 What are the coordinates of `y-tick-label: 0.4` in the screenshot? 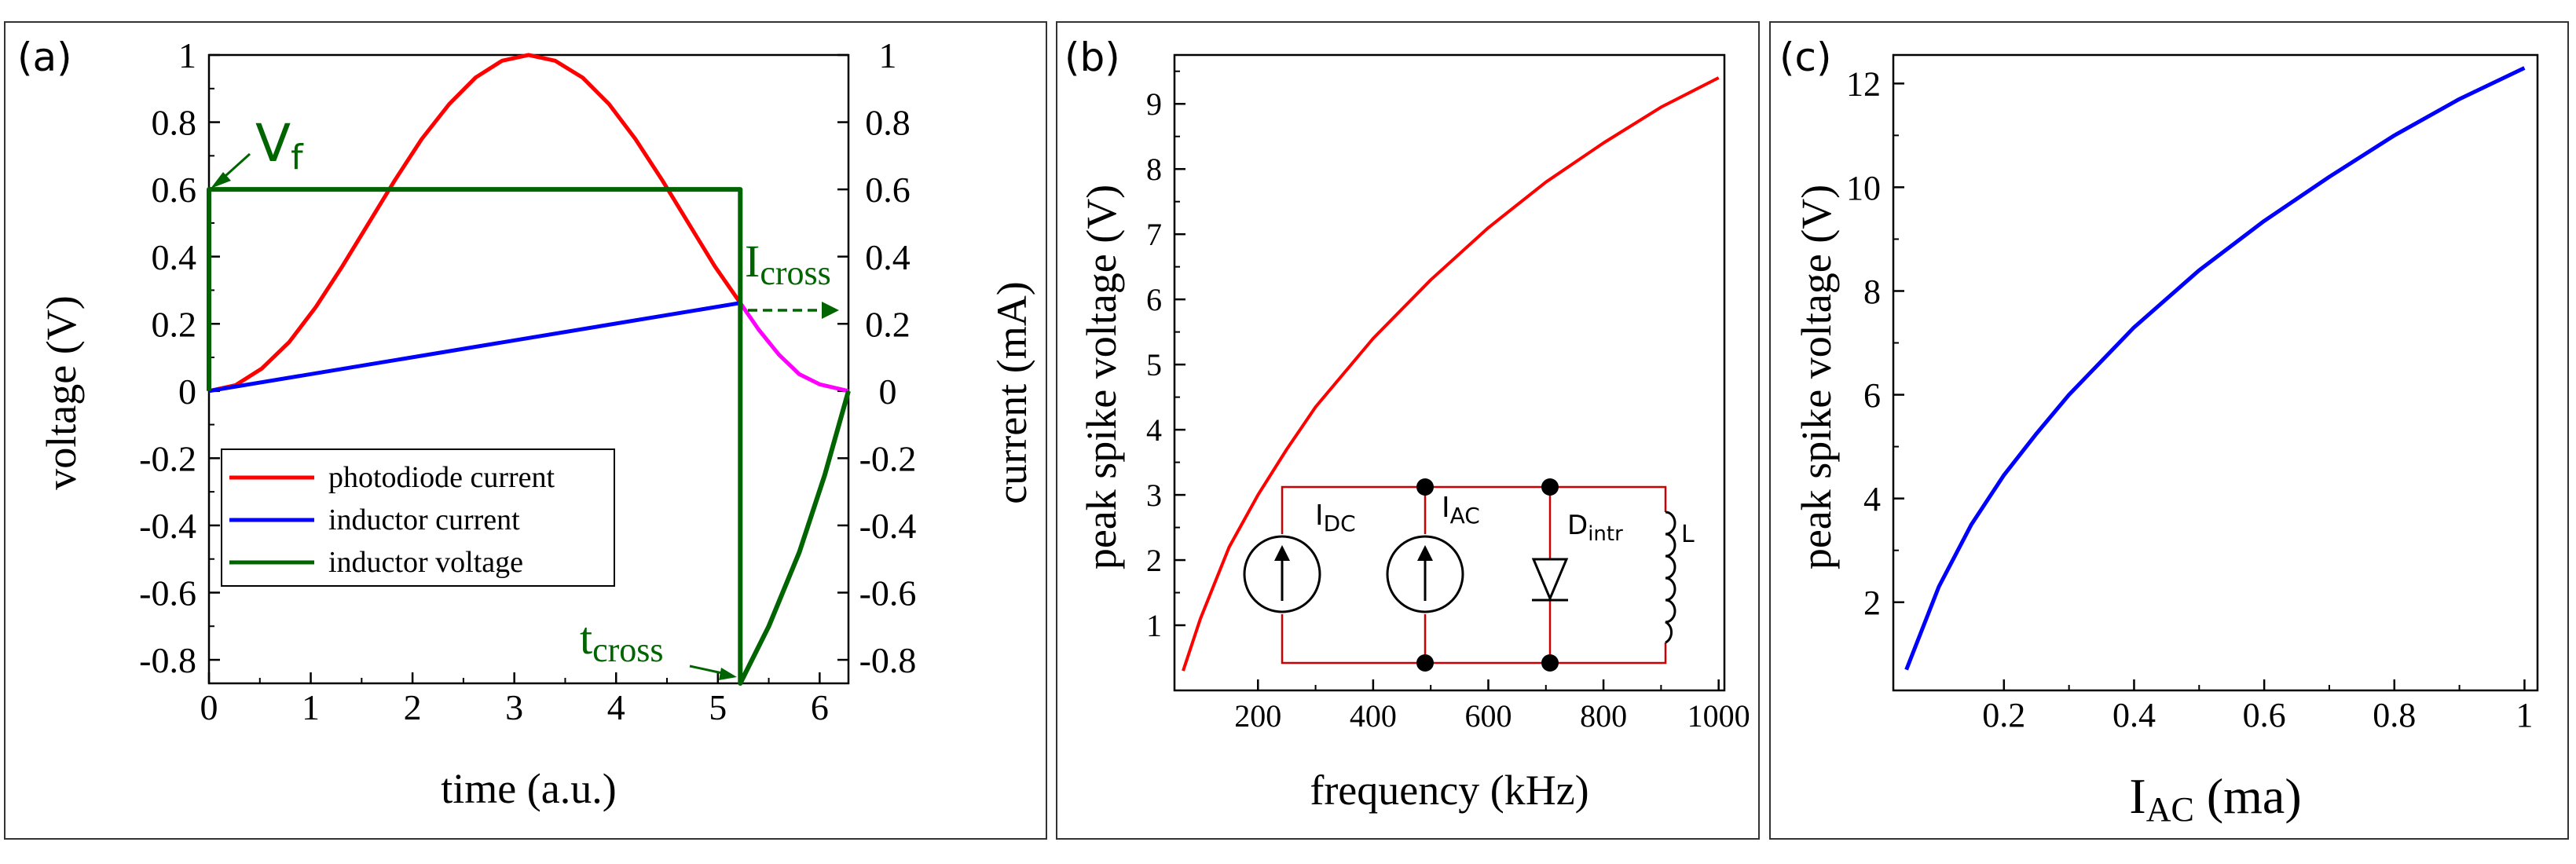 It's located at (174, 257).